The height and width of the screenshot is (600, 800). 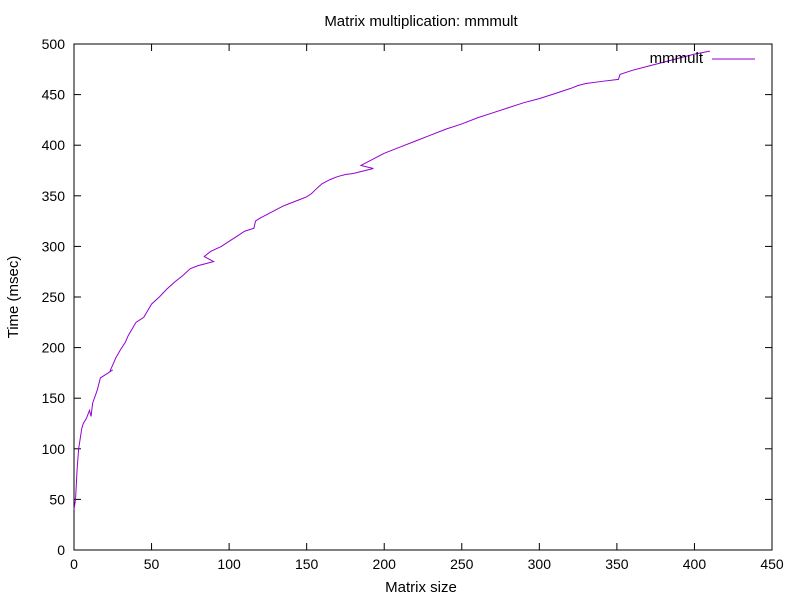 I want to click on y-tick-label: 150, so click(x=54, y=398).